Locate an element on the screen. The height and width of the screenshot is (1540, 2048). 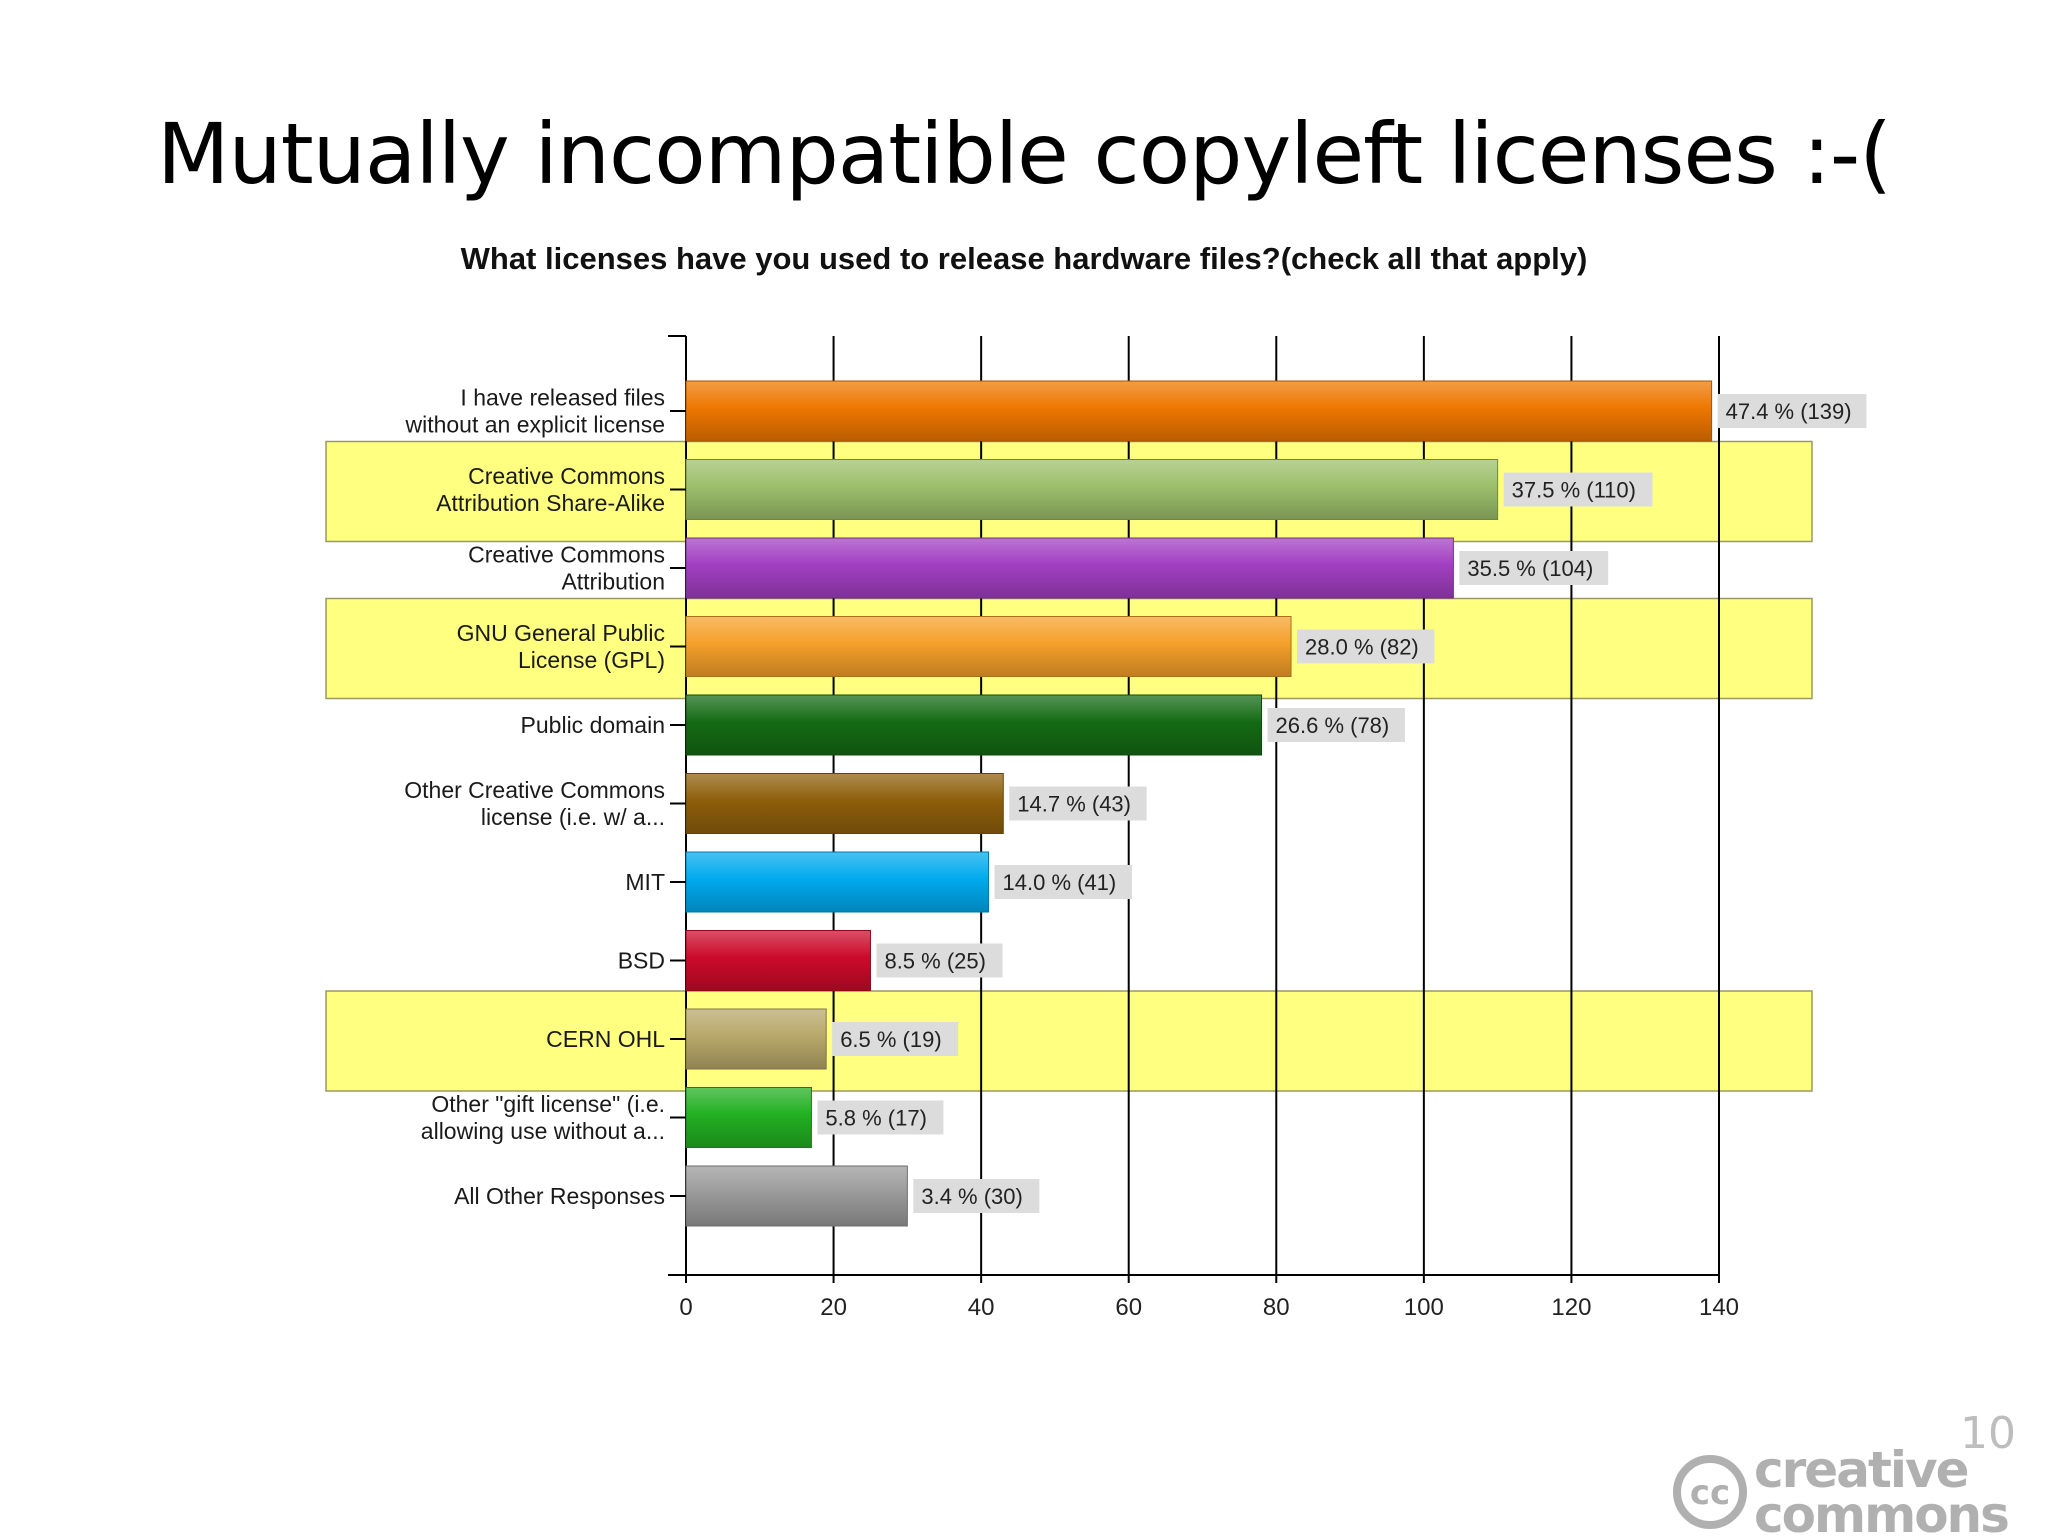
category-label: Other "gift license" (i.e. is located at coordinates (548, 1104).